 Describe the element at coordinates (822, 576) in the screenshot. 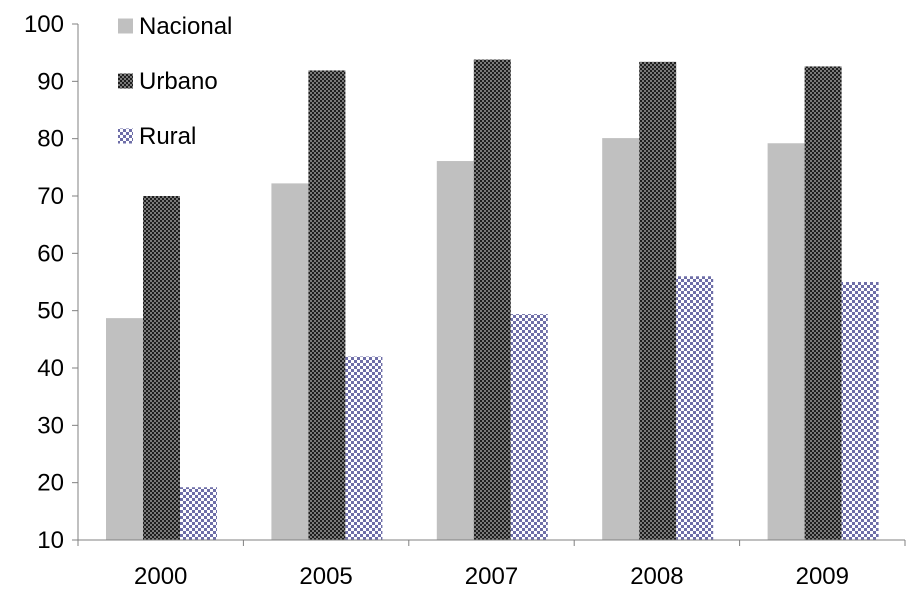

I see `x-tick-label-2009: 2009` at that location.